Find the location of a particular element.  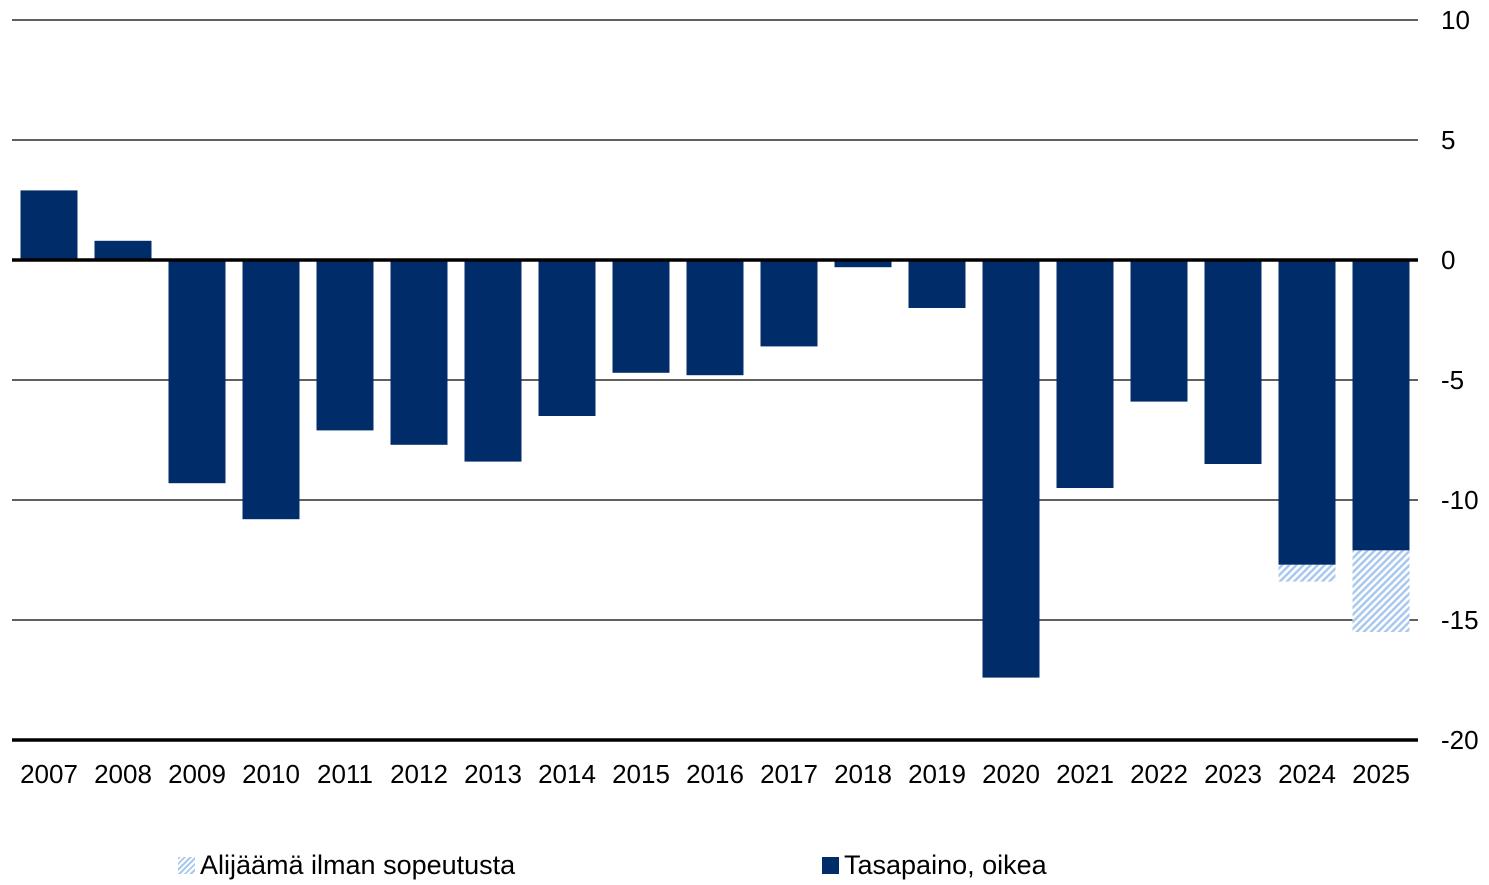

y-tick-label: 10 is located at coordinates (1455, 20).